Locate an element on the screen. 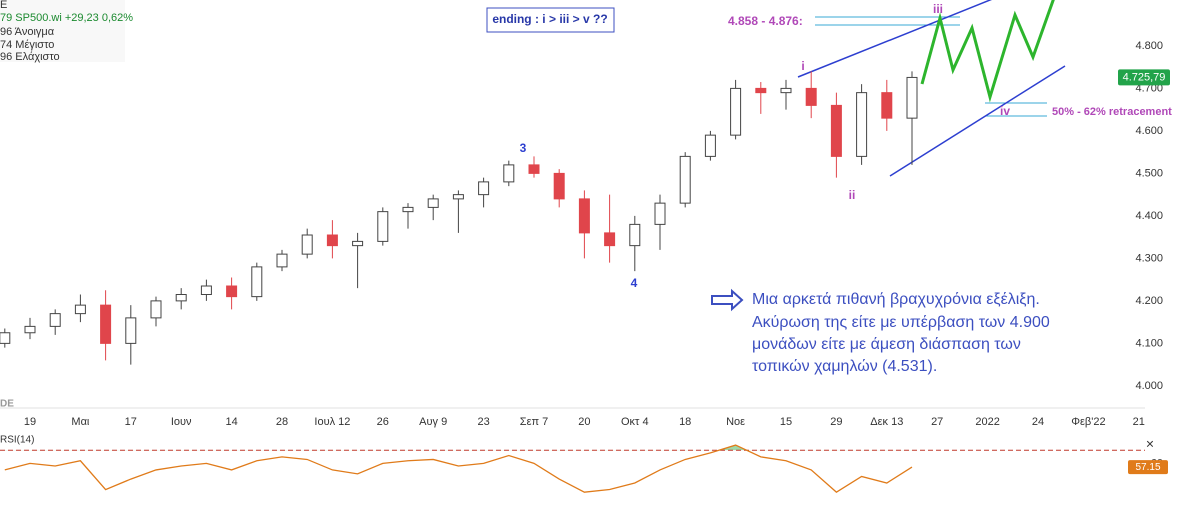  forecast-path is located at coordinates (987, 51).